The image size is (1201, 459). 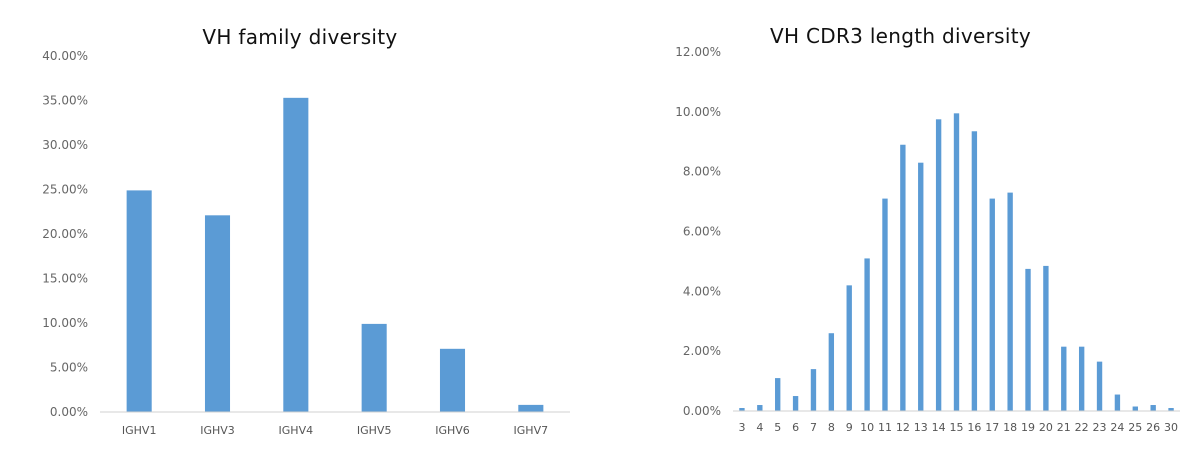 I want to click on x-tick-label: 26, so click(x=1153, y=427).